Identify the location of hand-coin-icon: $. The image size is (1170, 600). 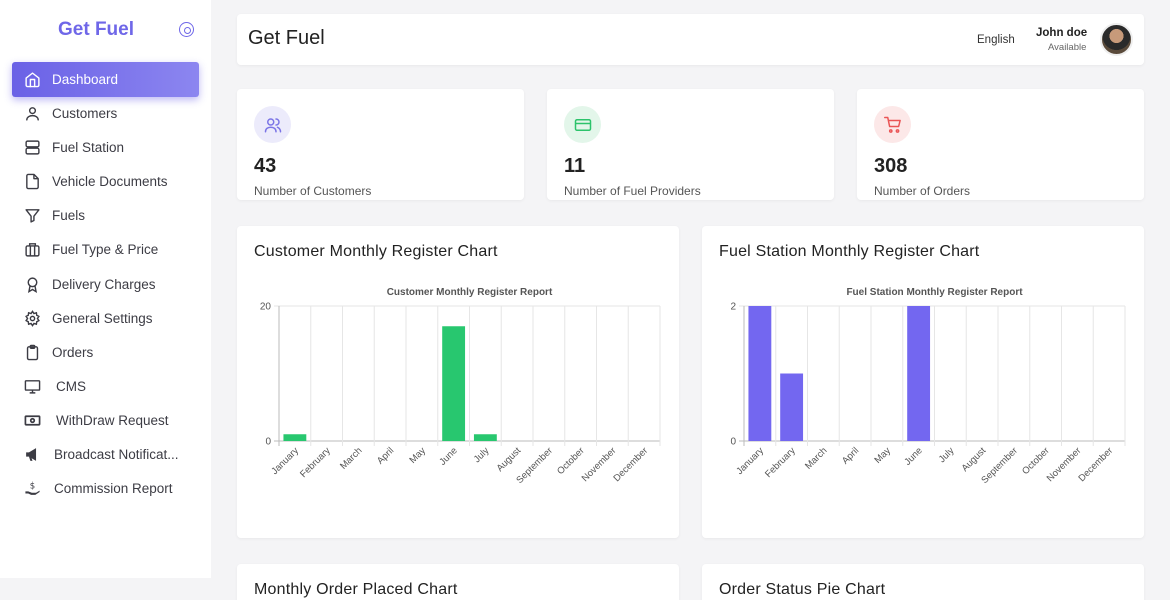
(32, 488).